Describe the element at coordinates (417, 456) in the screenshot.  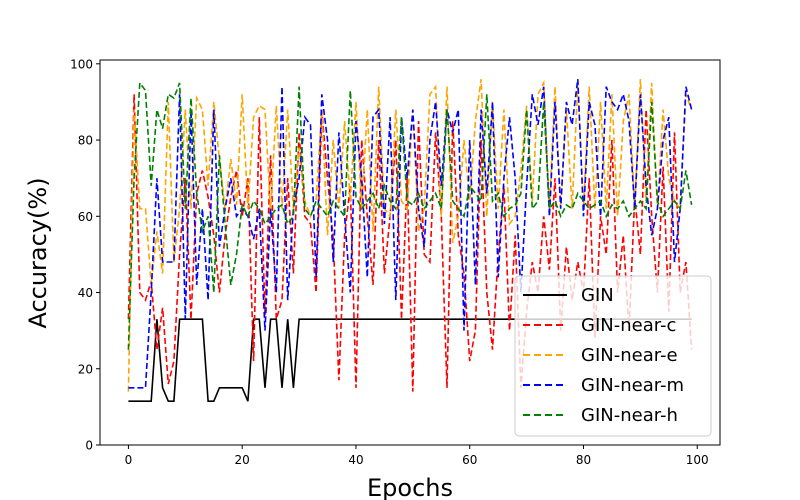
I see `x-axis-ticks: 0 20 40 60 80 100` at that location.